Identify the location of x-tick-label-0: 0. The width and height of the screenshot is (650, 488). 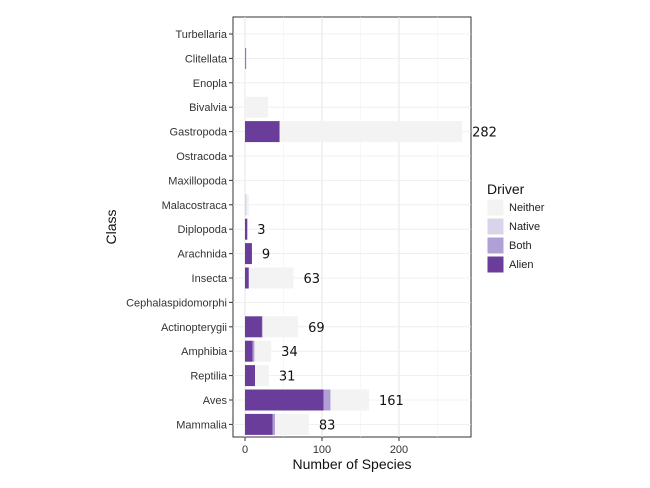
(245, 450).